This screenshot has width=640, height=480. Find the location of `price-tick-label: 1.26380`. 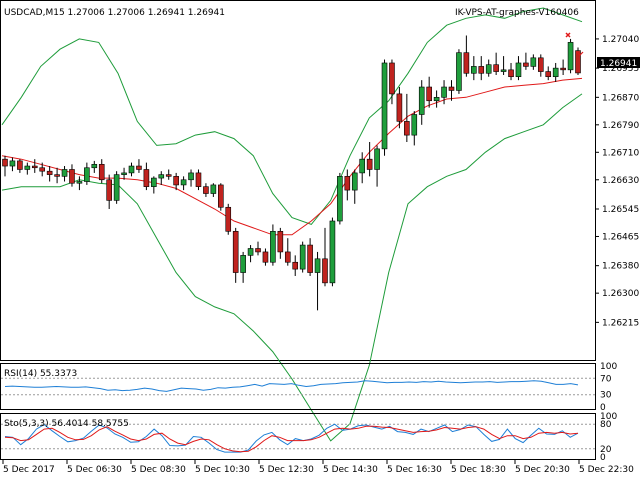

price-tick-label: 1.26380 is located at coordinates (620, 267).